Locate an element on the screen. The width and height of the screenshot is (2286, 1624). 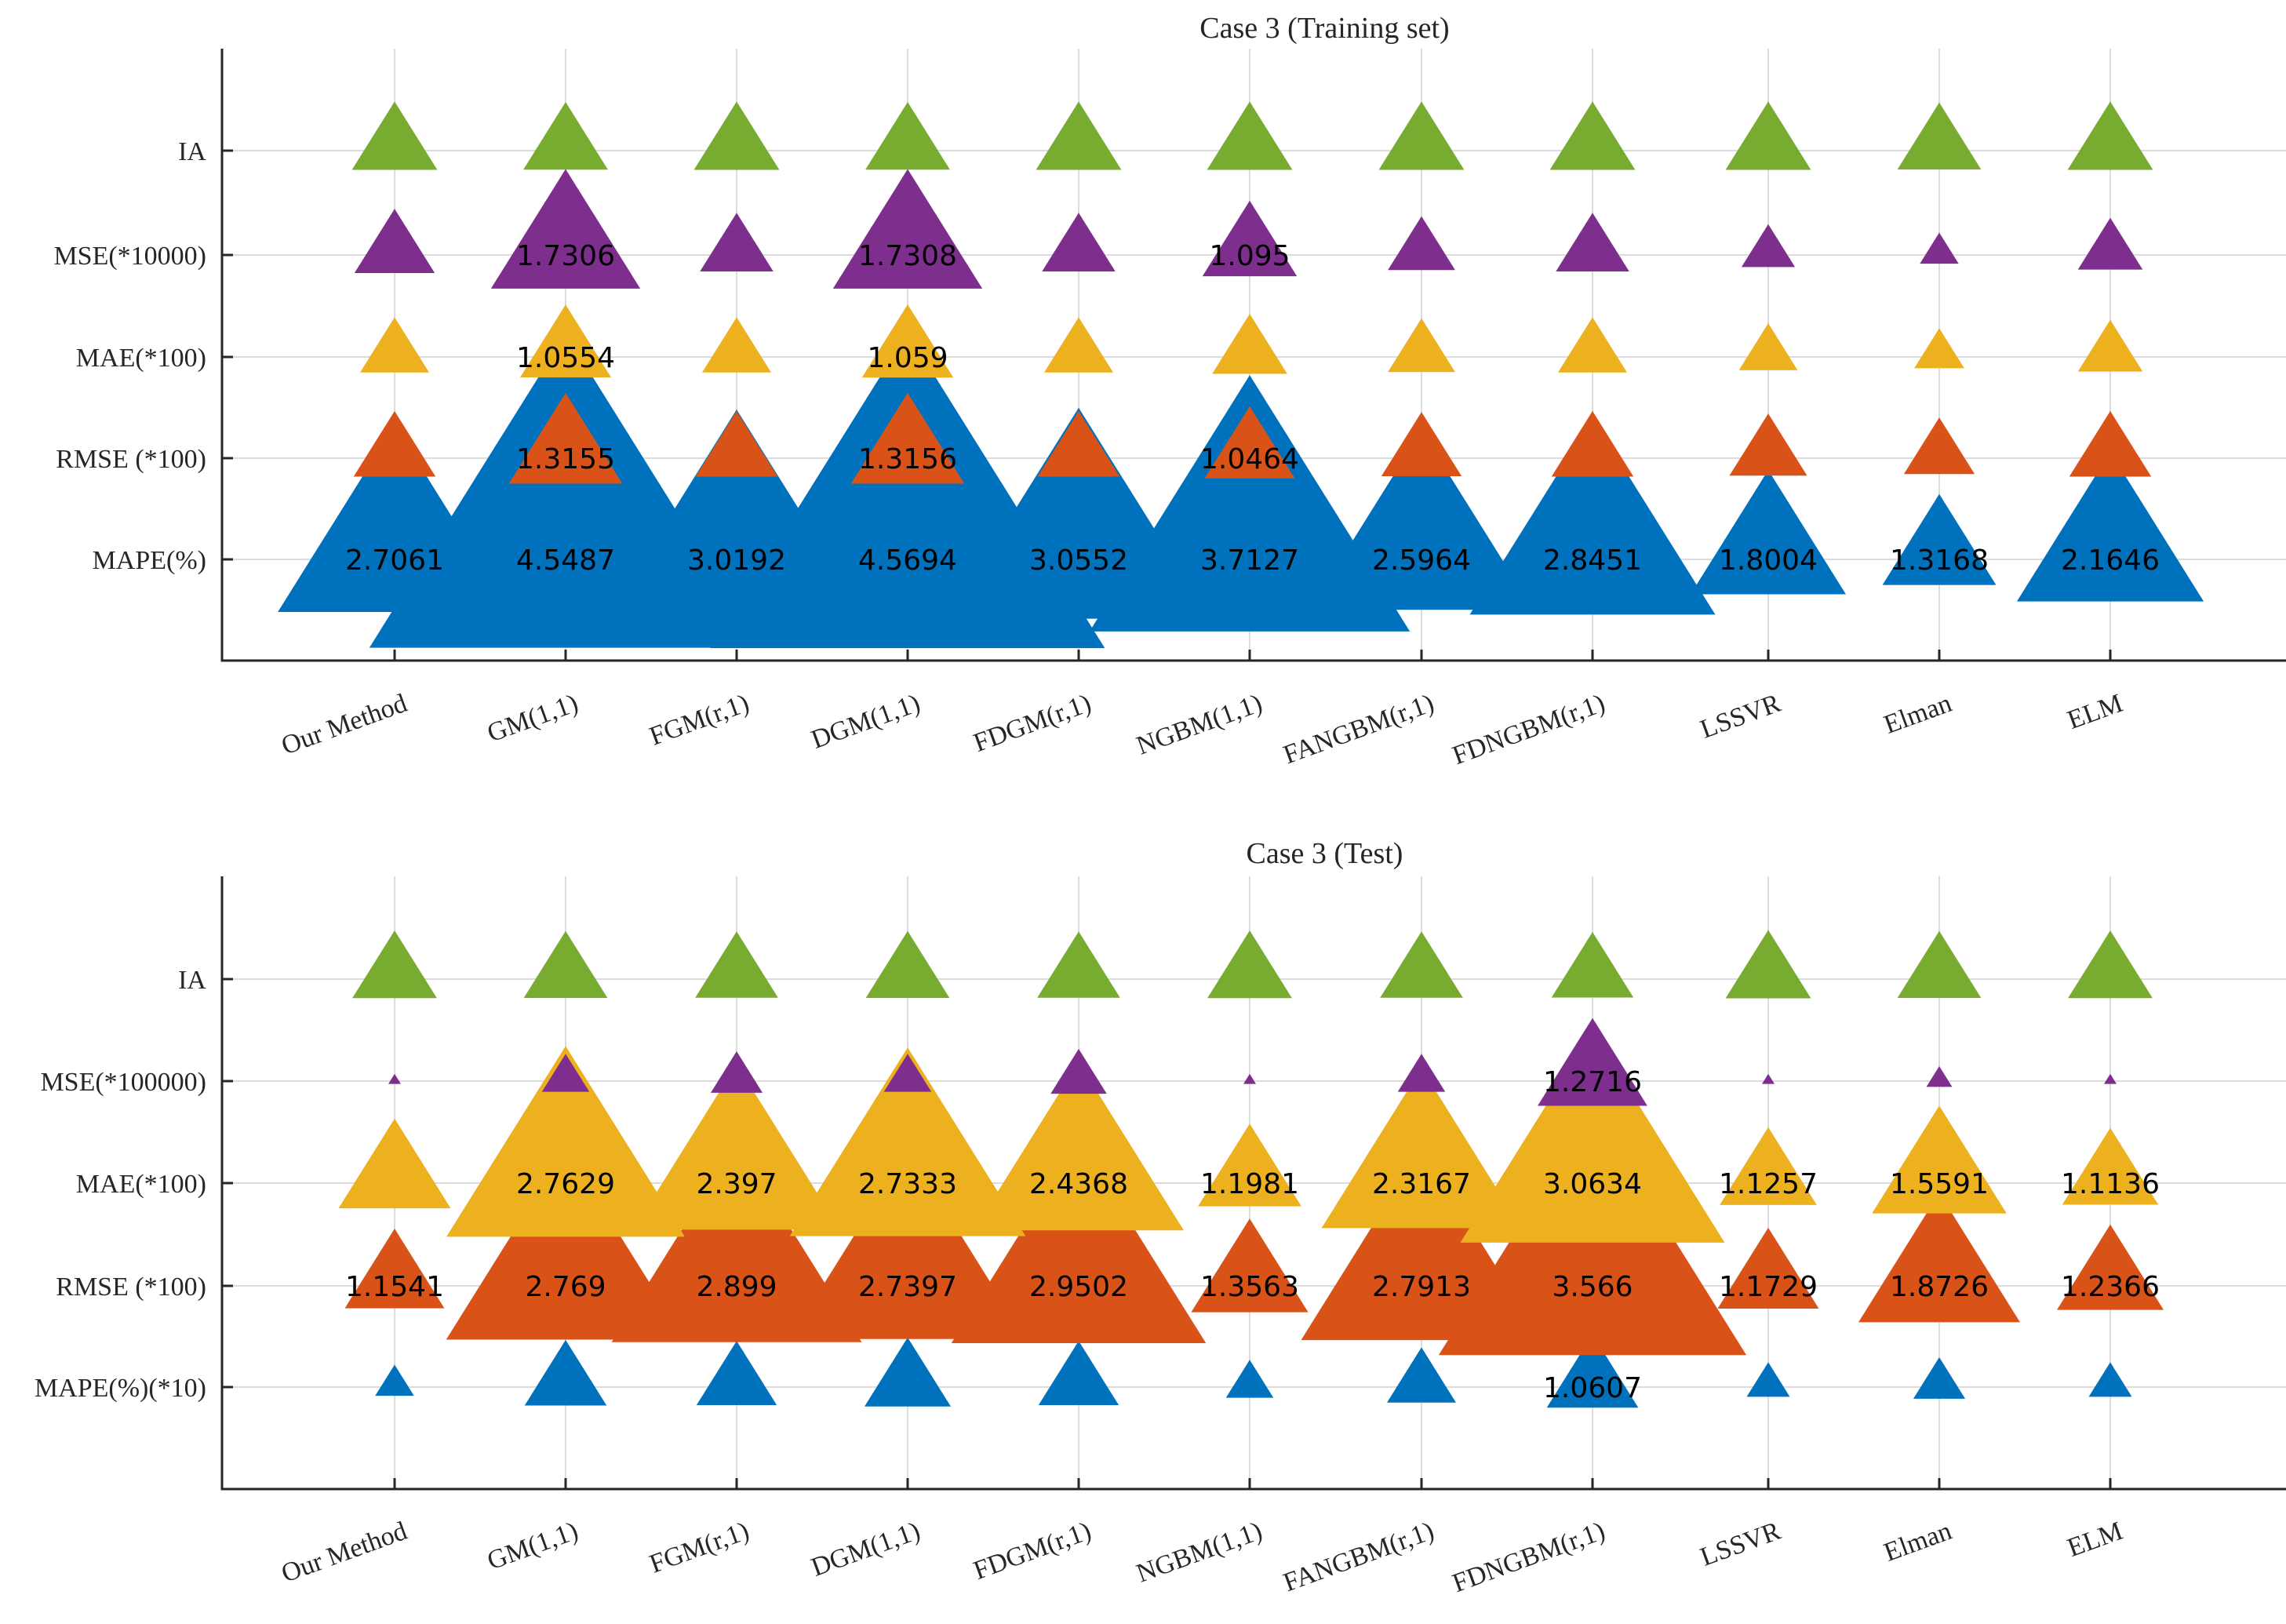
data-label: 1.2716 is located at coordinates (1592, 1082).